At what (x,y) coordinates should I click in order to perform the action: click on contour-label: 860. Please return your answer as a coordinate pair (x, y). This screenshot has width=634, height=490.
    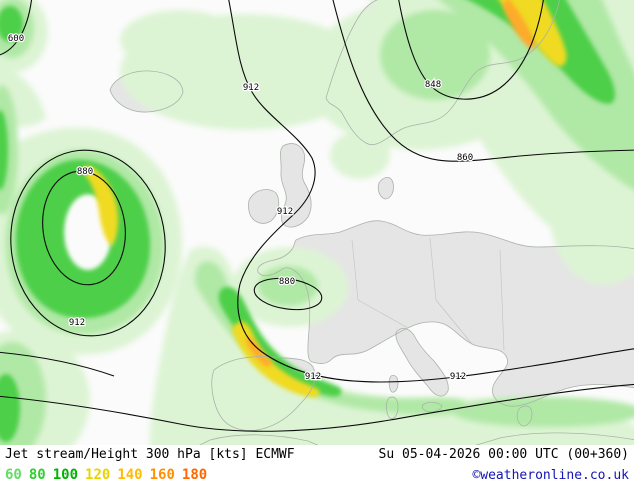
    Looking at the image, I should click on (465, 158).